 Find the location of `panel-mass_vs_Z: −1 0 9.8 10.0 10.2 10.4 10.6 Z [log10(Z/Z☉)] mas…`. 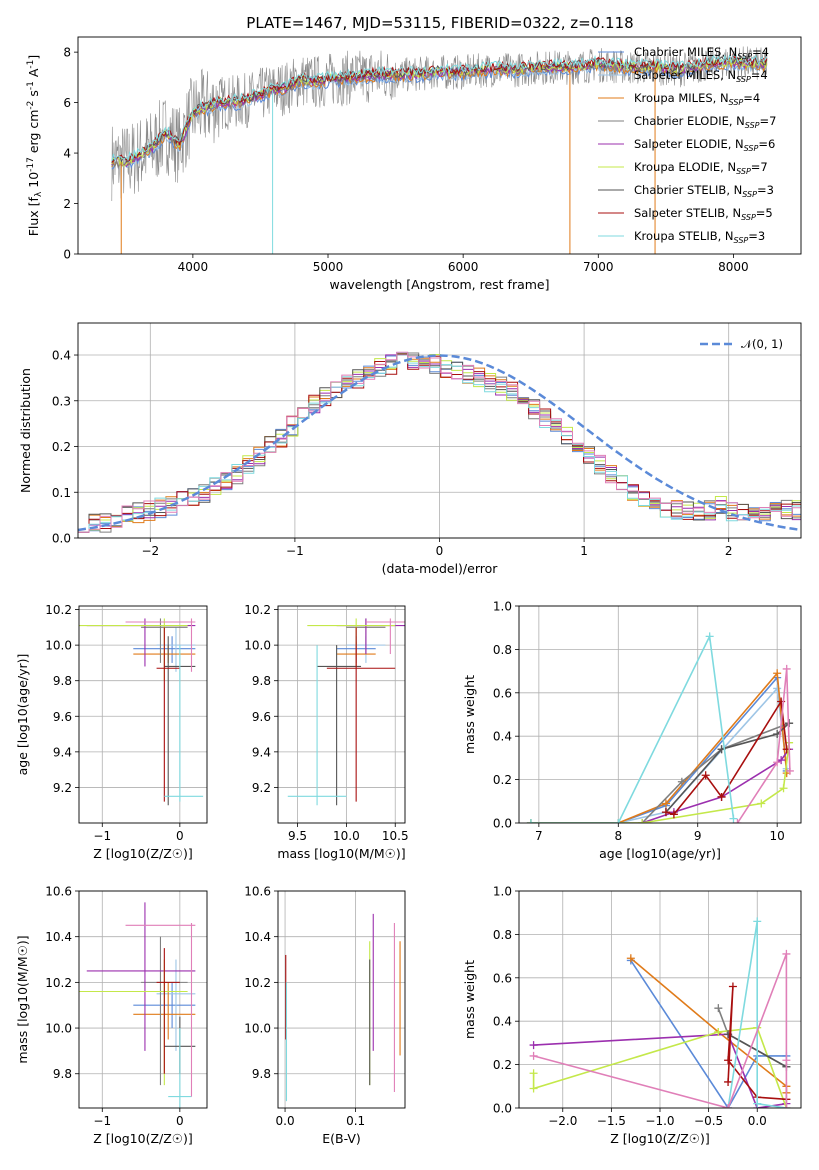

panel-mass_vs_Z: −1 0 9.8 10.0 10.2 10.4 10.6 Z [log10(Z/Z☉)] mas… is located at coordinates (111, 1015).